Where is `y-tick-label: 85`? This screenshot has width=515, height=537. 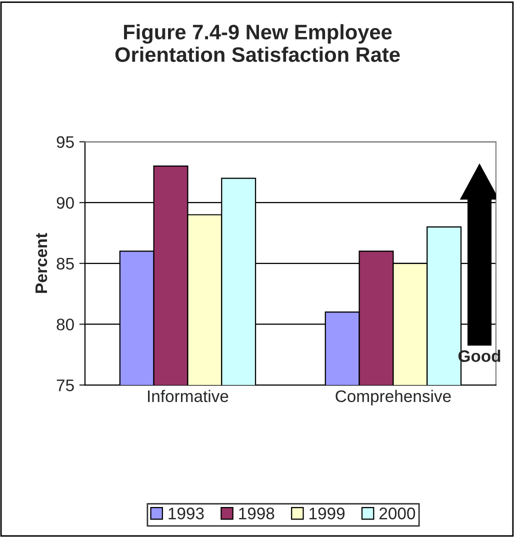 y-tick-label: 85 is located at coordinates (65, 264).